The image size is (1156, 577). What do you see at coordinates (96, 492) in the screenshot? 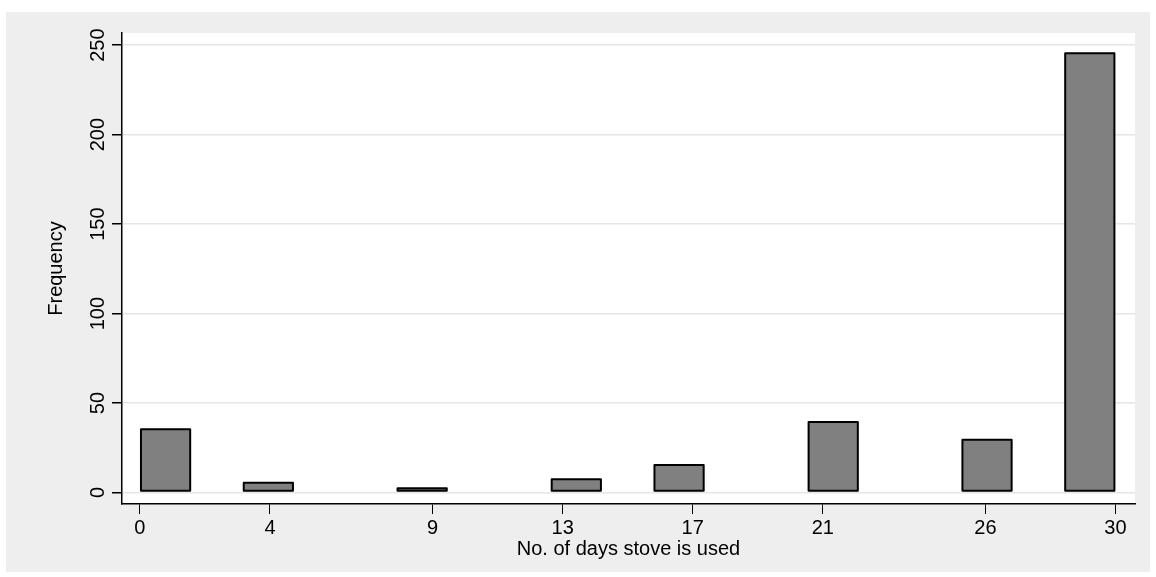
I see `y-tick-label: 0` at bounding box center [96, 492].